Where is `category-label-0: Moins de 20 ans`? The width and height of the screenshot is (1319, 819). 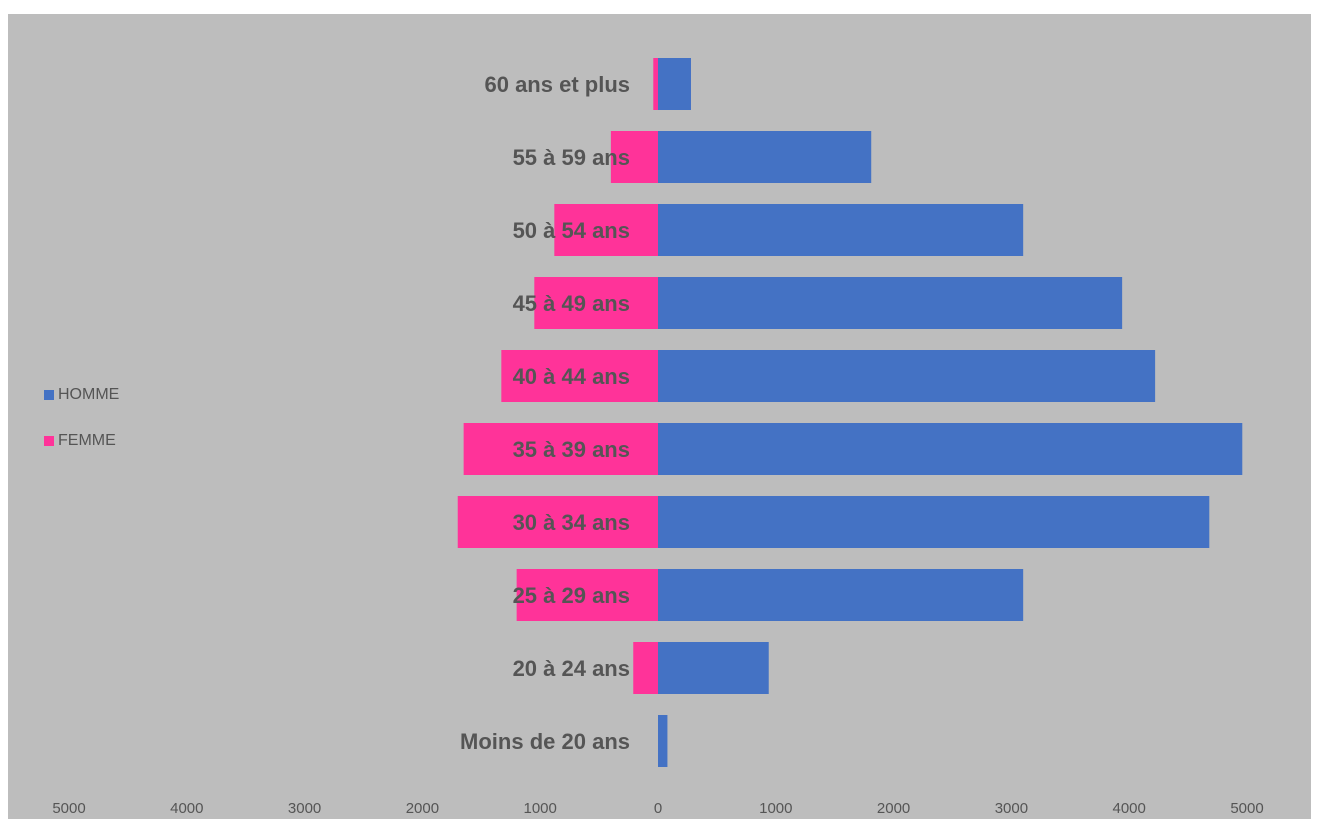 category-label-0: Moins de 20 ans is located at coordinates (545, 741).